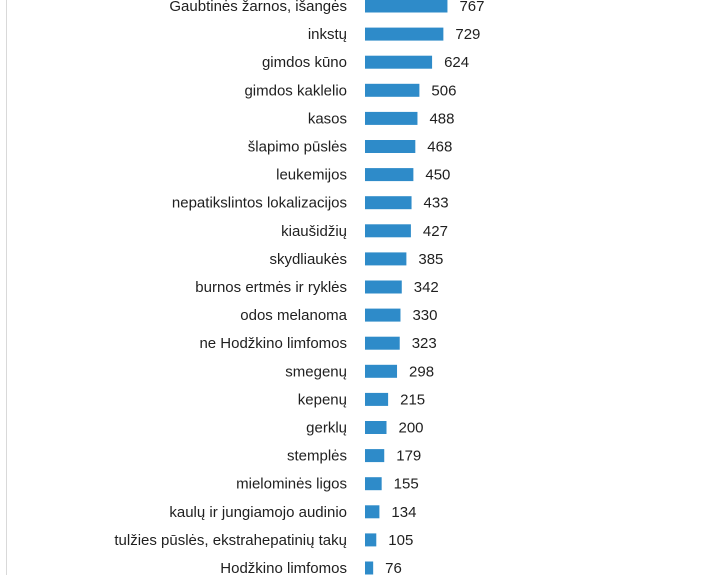  I want to click on data-label: 134, so click(403, 512).